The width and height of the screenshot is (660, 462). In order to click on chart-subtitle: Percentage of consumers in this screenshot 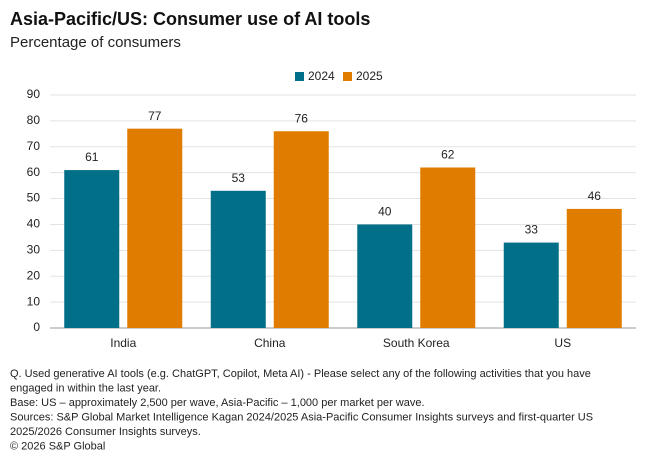, I will do `click(95, 42)`.